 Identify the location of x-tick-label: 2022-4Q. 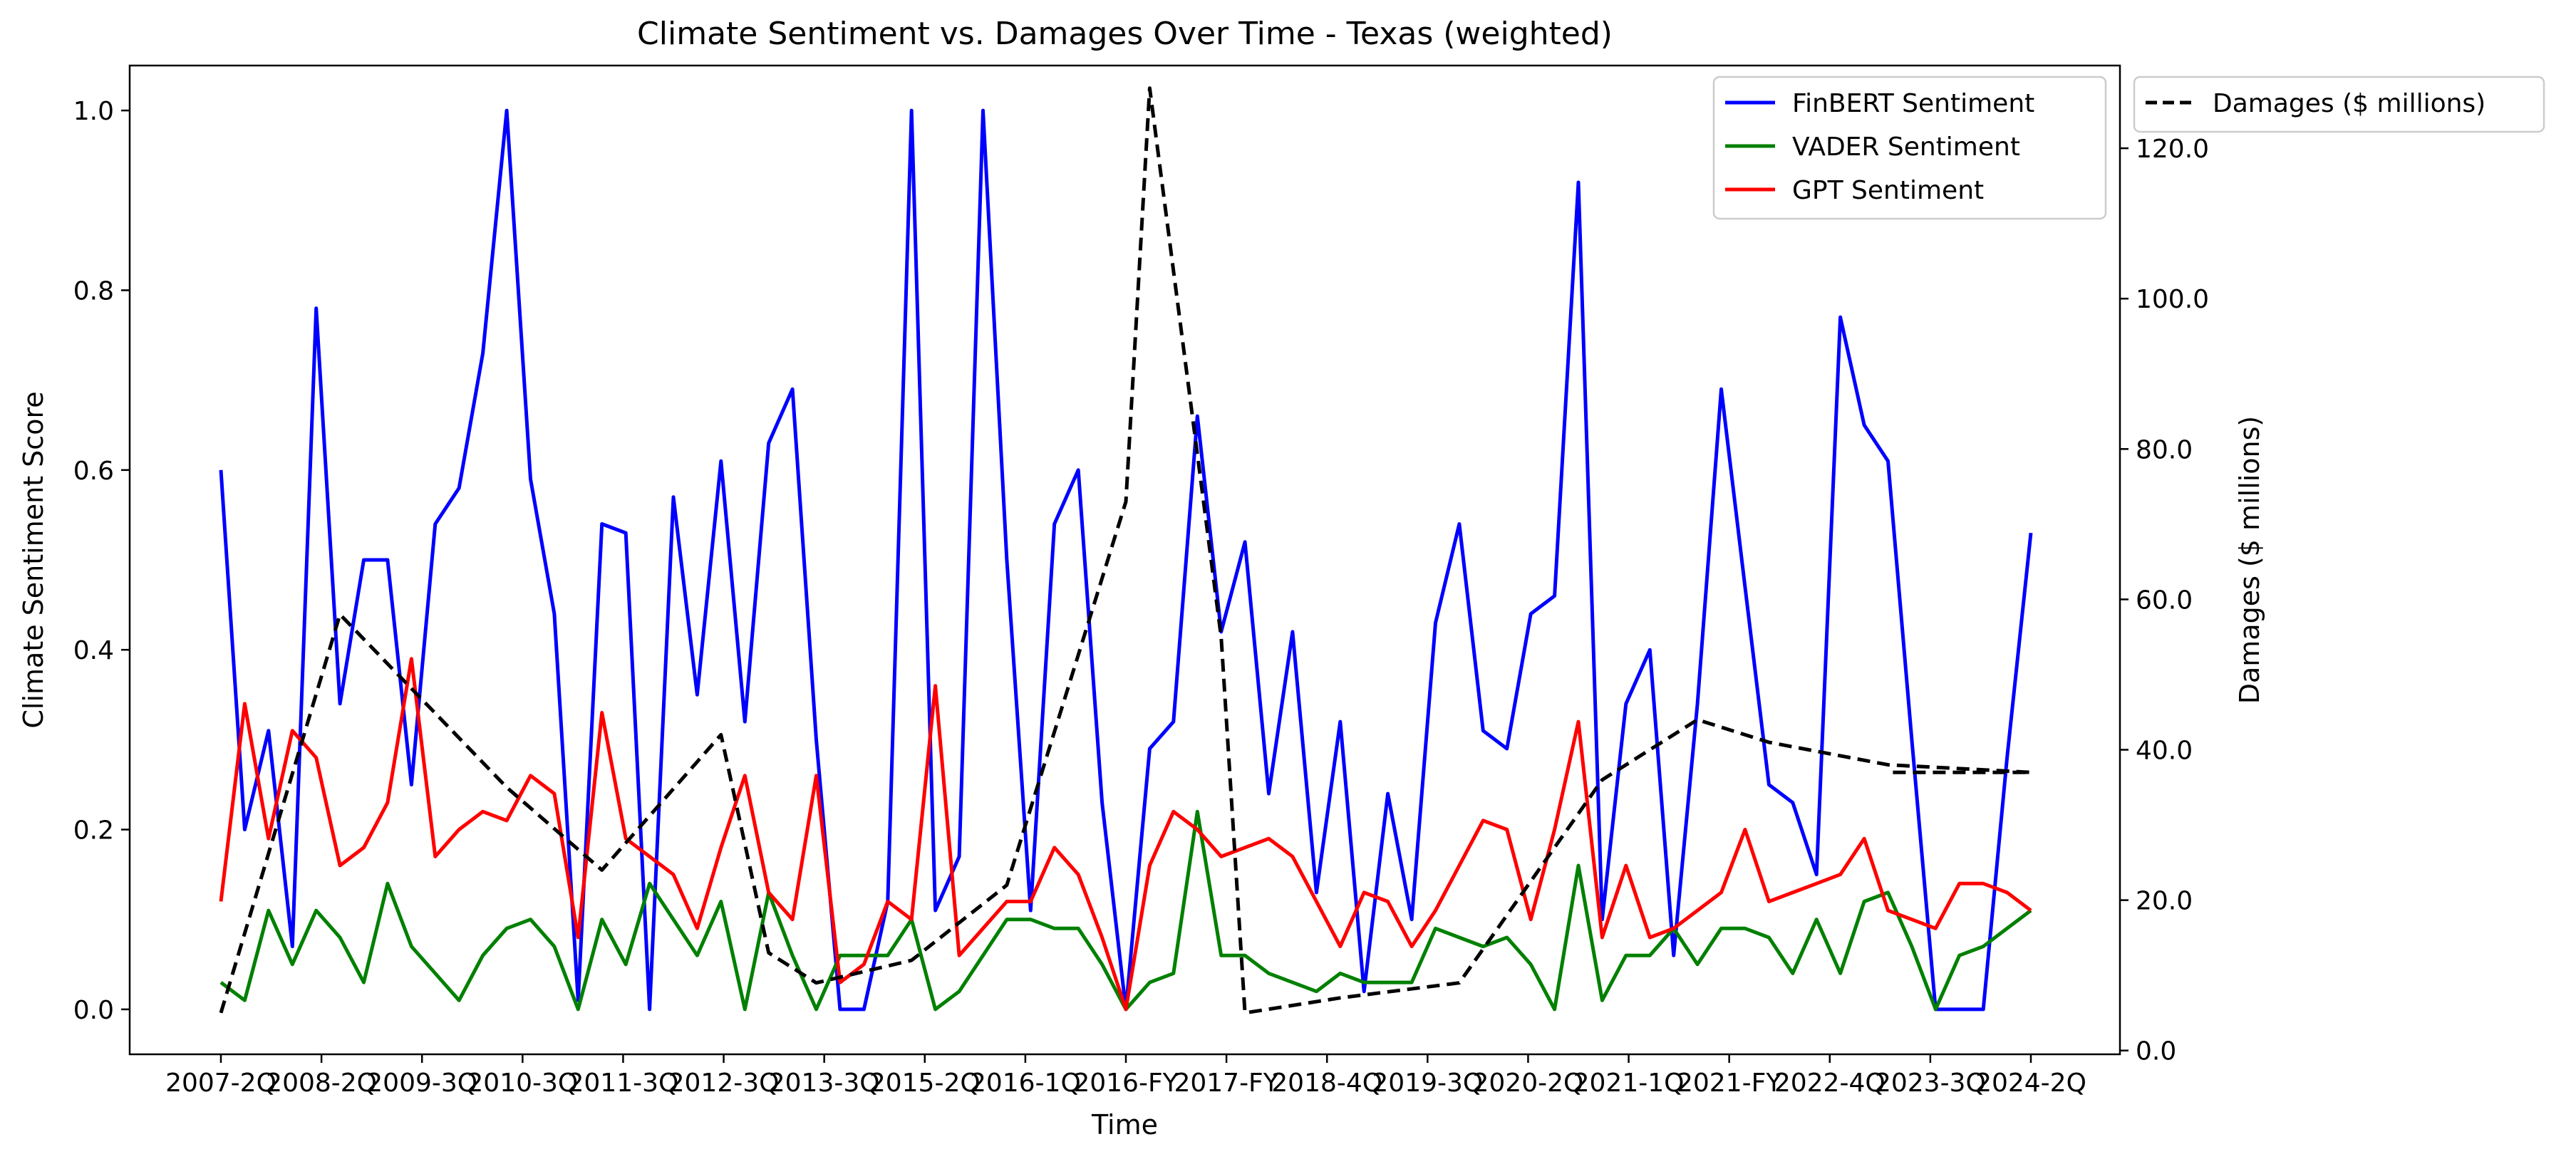
(1830, 1083).